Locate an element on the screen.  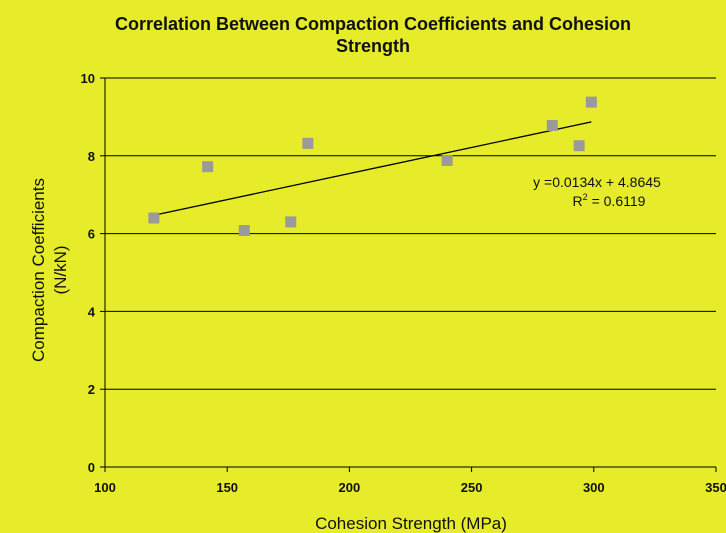
y-axis-label-line1: Compaction Coefficients is located at coordinates (38, 270).